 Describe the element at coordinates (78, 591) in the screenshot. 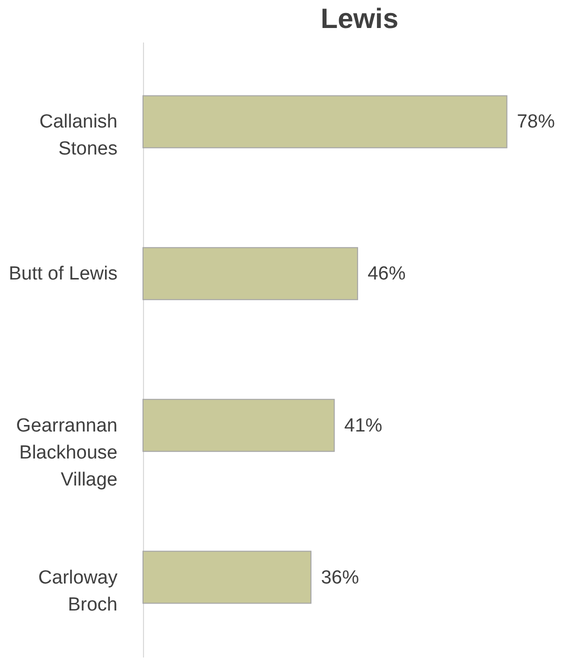

I see `y-tick-label: Carloway Broch` at that location.